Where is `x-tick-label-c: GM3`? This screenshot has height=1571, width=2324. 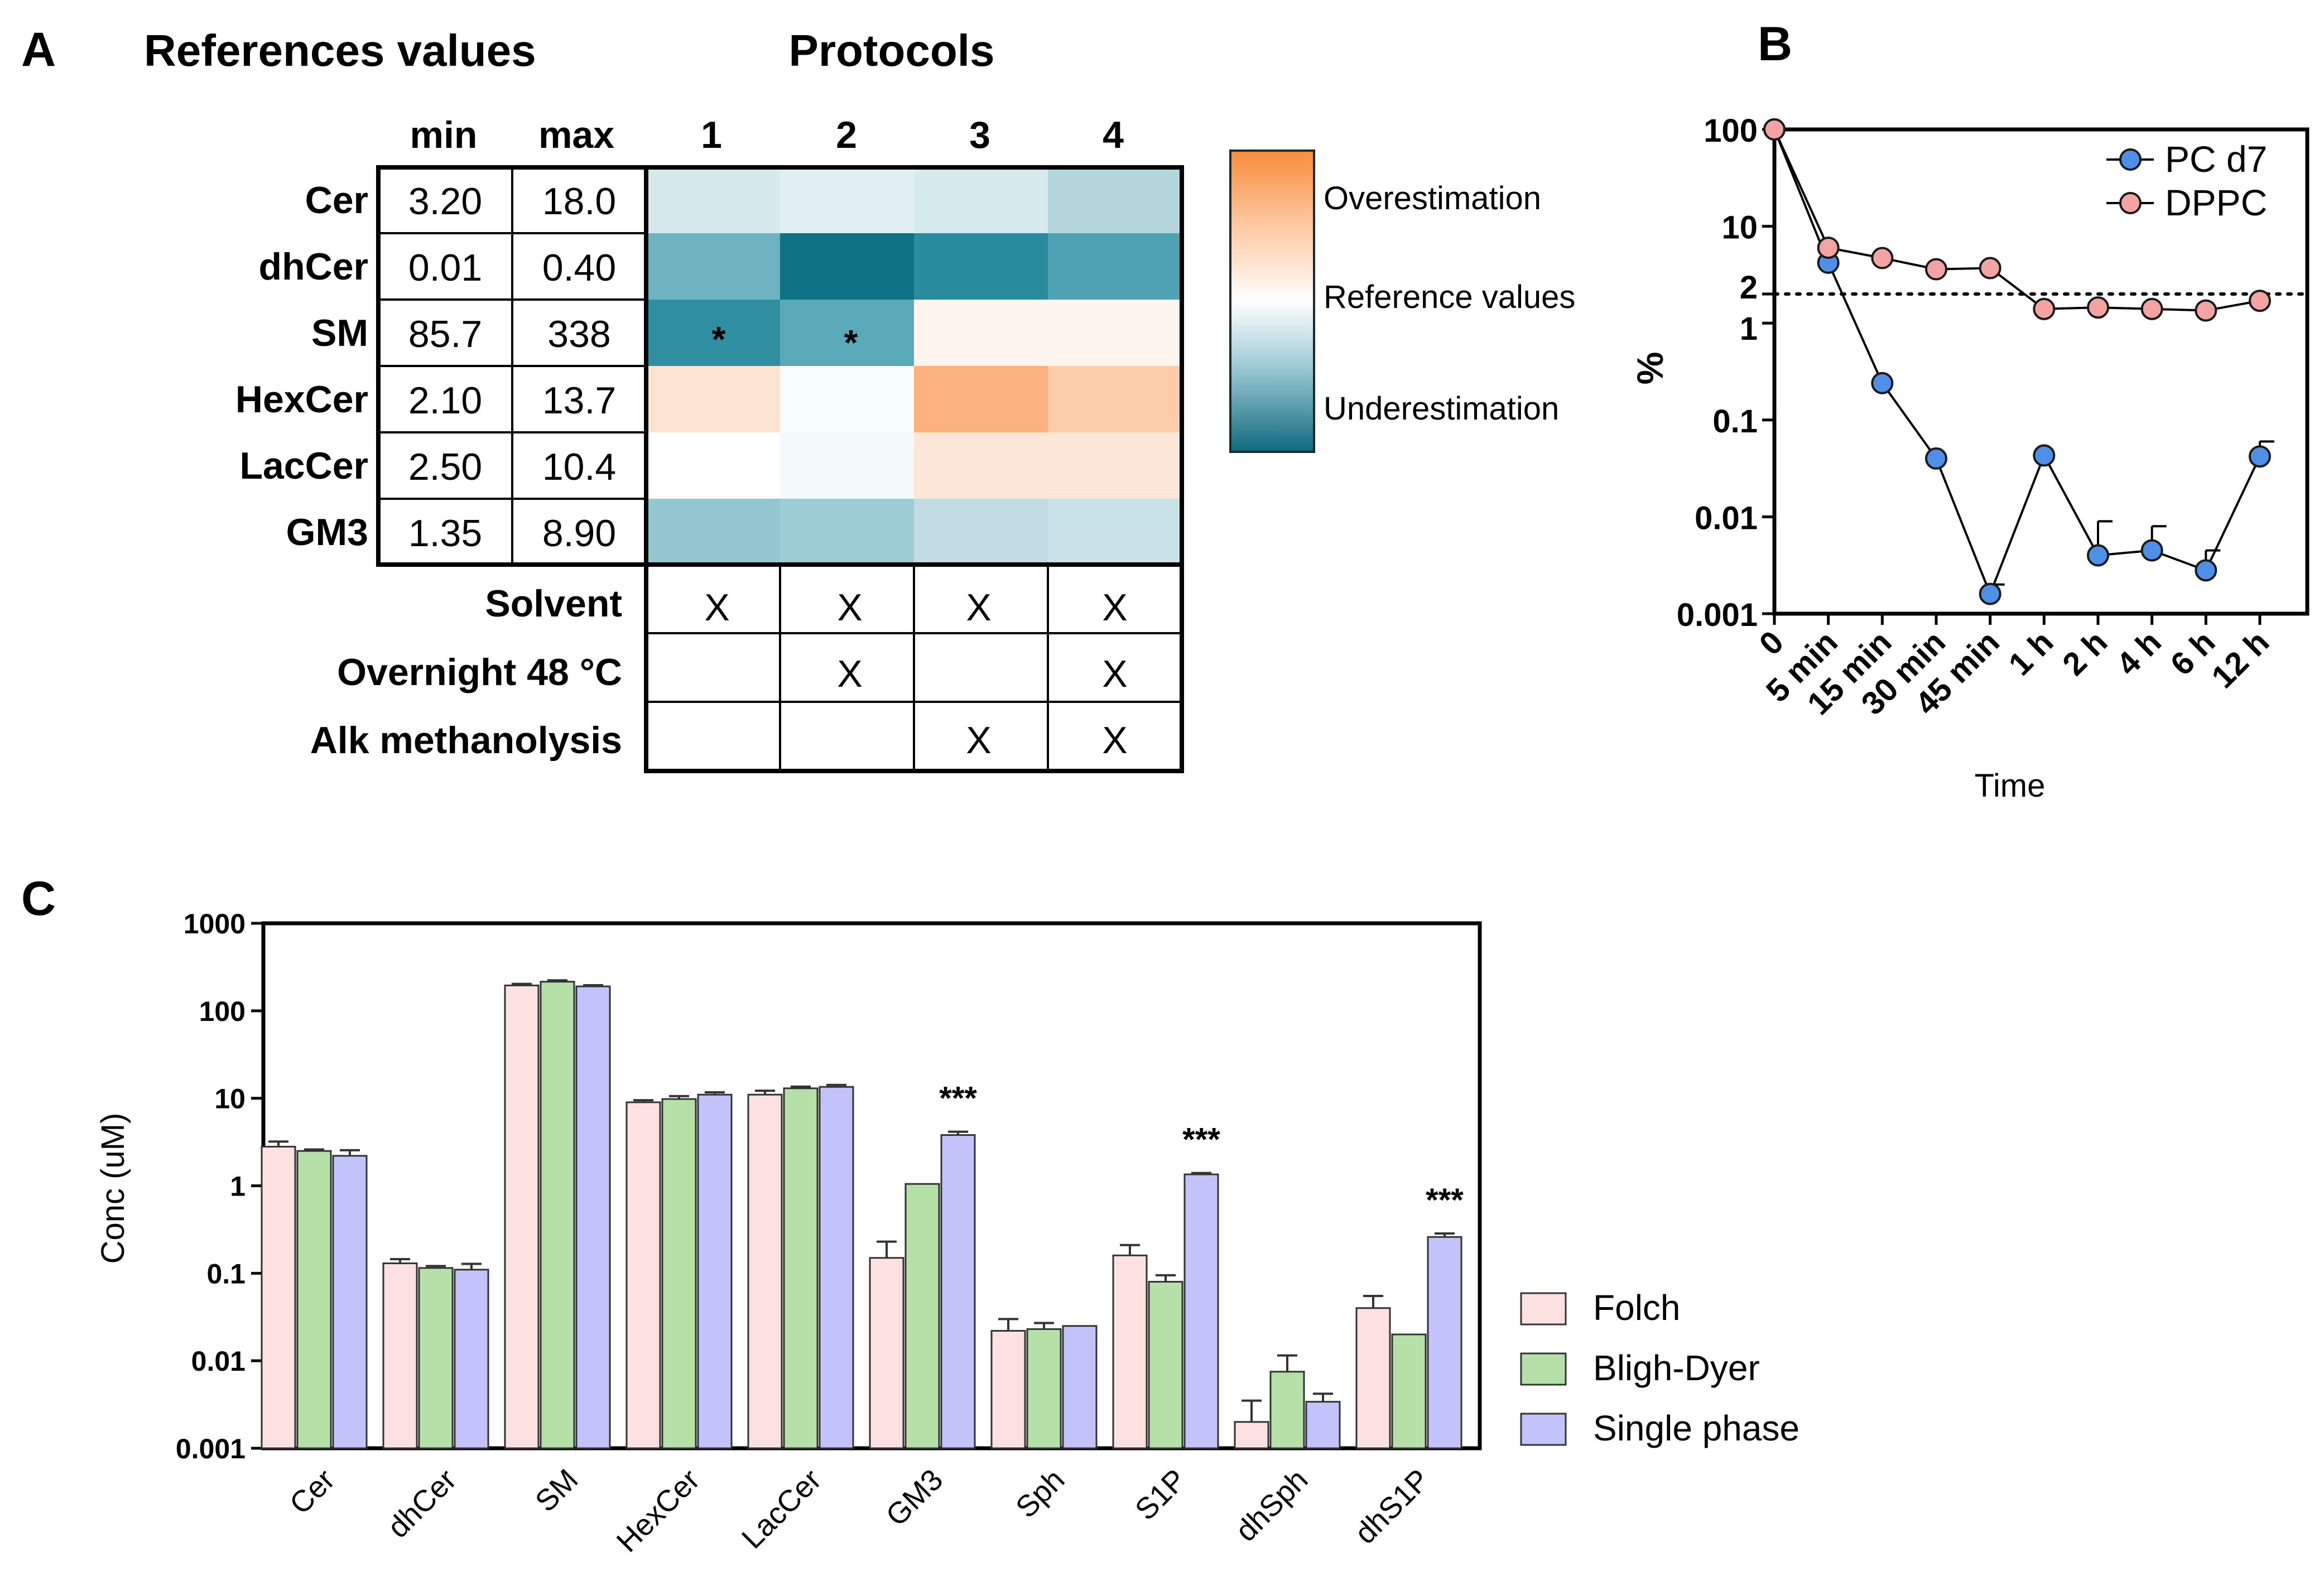
x-tick-label-c: GM3 is located at coordinates (914, 1498).